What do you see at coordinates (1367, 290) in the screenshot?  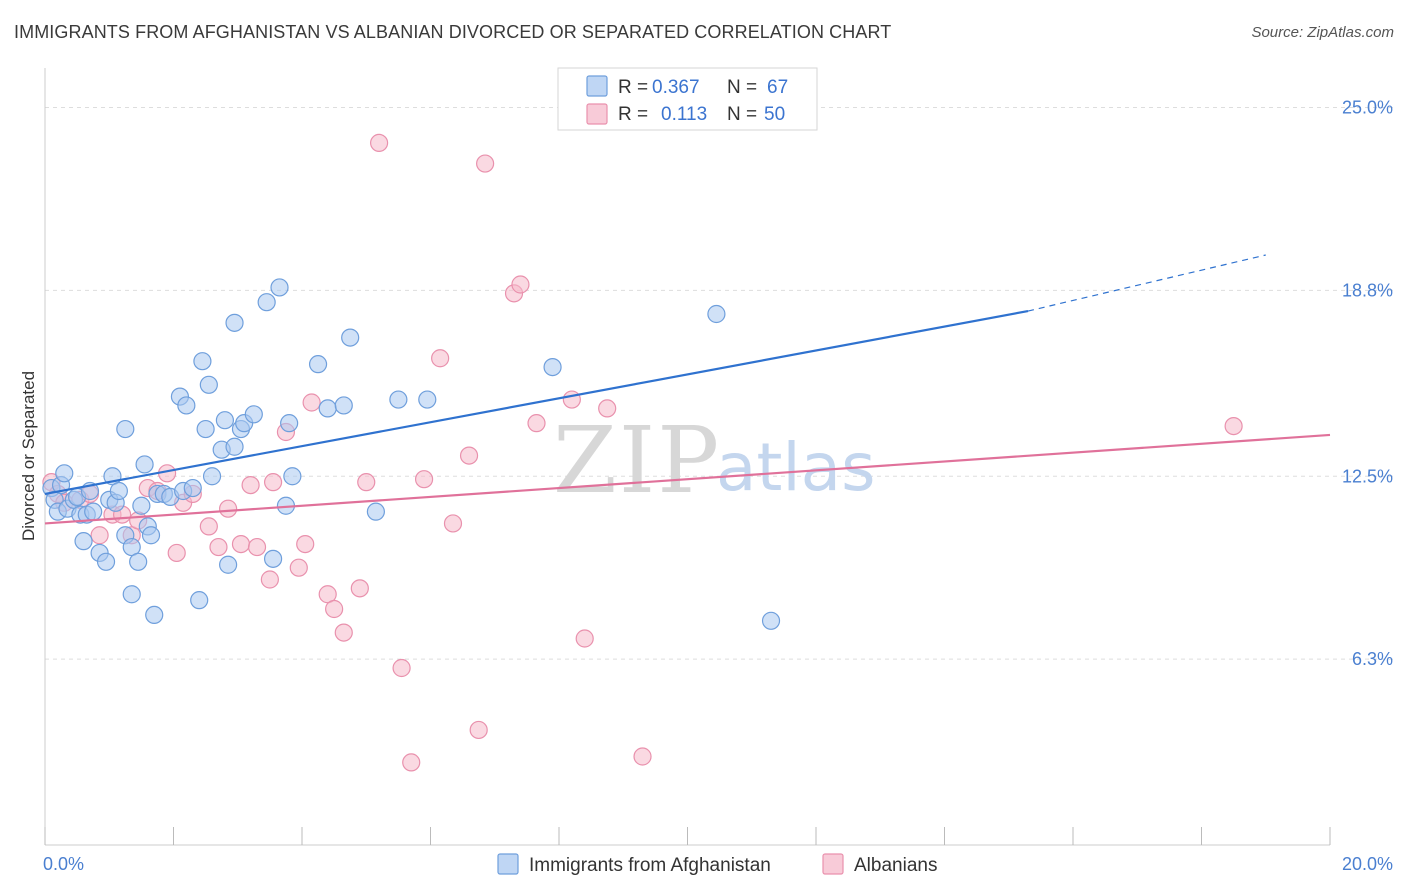 I see `y-tick-label: 18.8%` at bounding box center [1367, 290].